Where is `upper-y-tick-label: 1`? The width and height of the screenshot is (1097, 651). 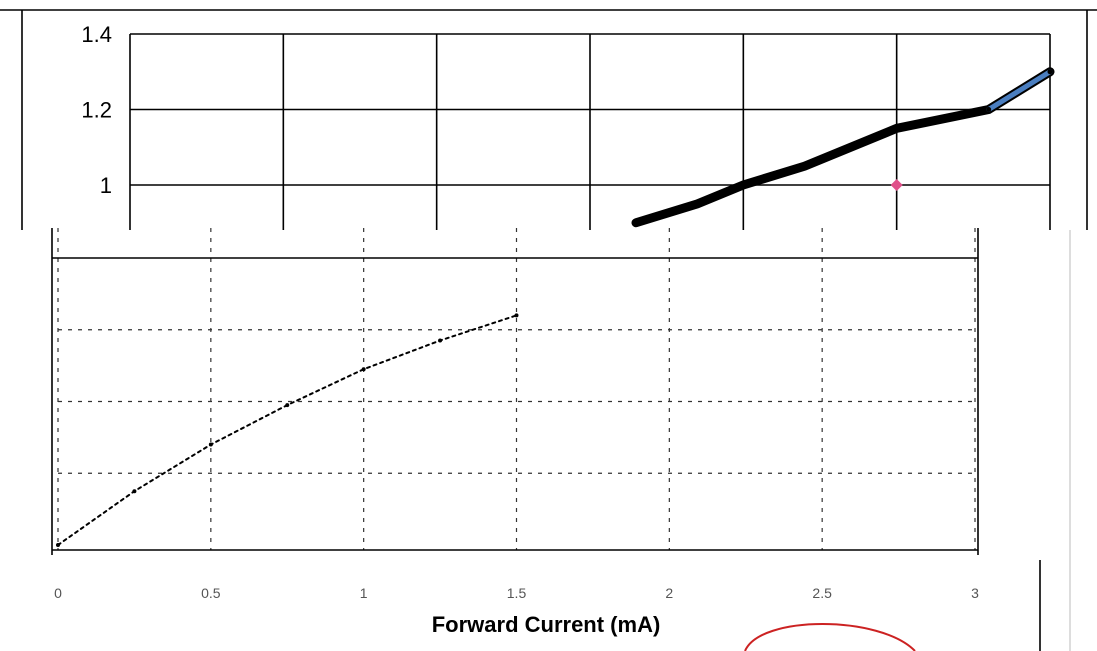 upper-y-tick-label: 1 is located at coordinates (106, 185).